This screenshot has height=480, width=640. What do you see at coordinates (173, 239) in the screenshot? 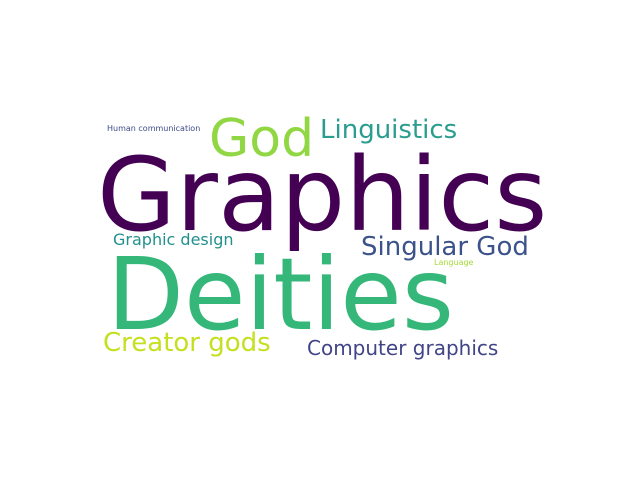
I see `word-graphic-design: Graphic design` at bounding box center [173, 239].